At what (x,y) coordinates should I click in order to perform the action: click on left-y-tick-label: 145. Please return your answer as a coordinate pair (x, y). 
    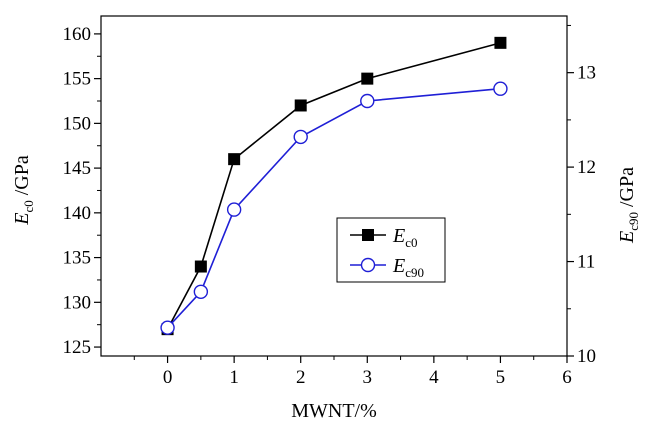
    Looking at the image, I should click on (77, 168).